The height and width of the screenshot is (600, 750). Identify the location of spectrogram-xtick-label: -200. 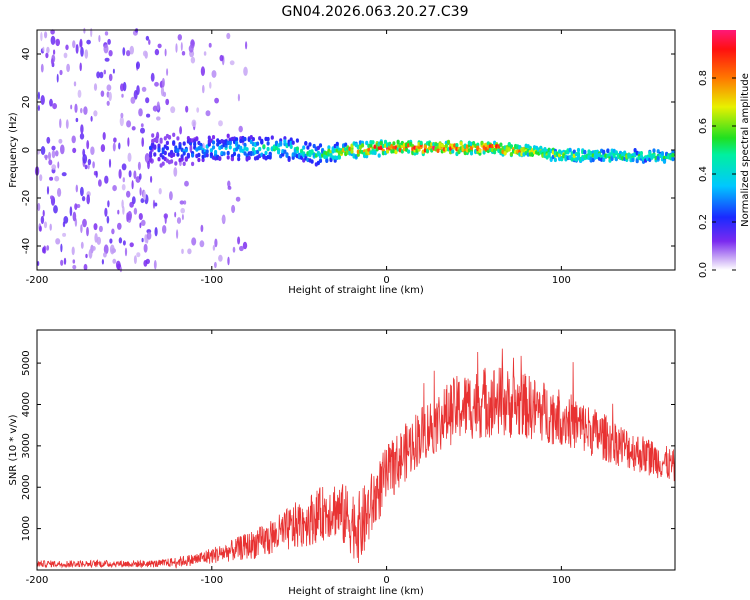
(37, 280).